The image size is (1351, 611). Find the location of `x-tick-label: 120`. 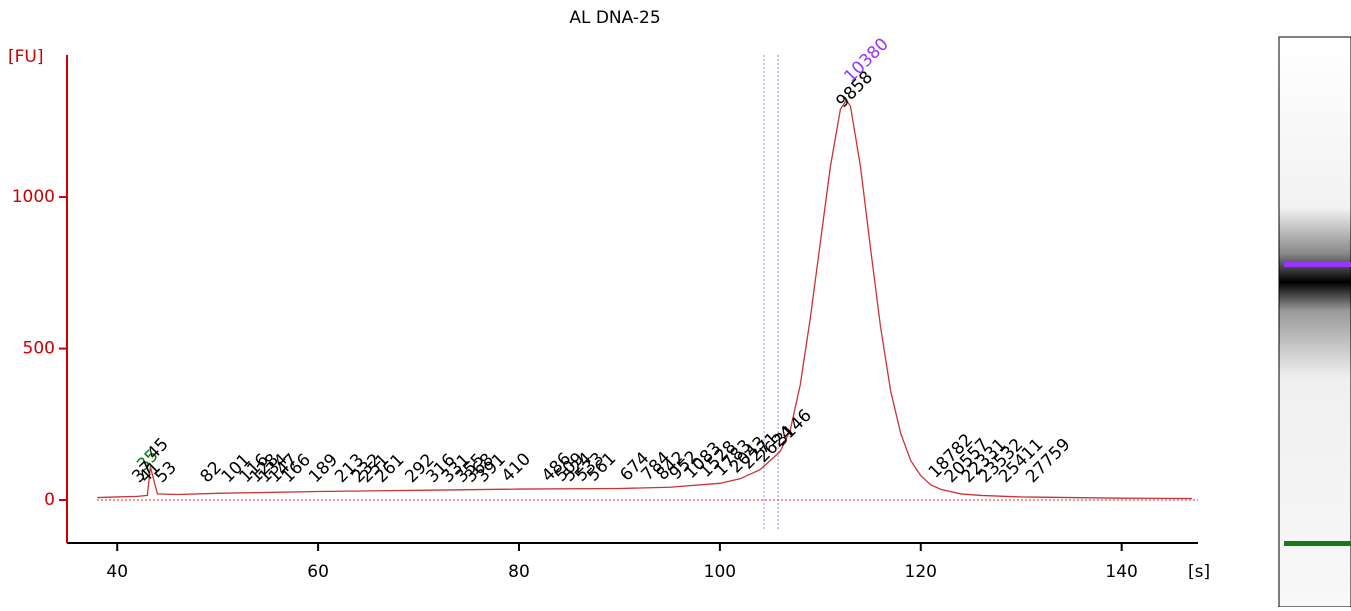

x-tick-label: 120 is located at coordinates (921, 572).